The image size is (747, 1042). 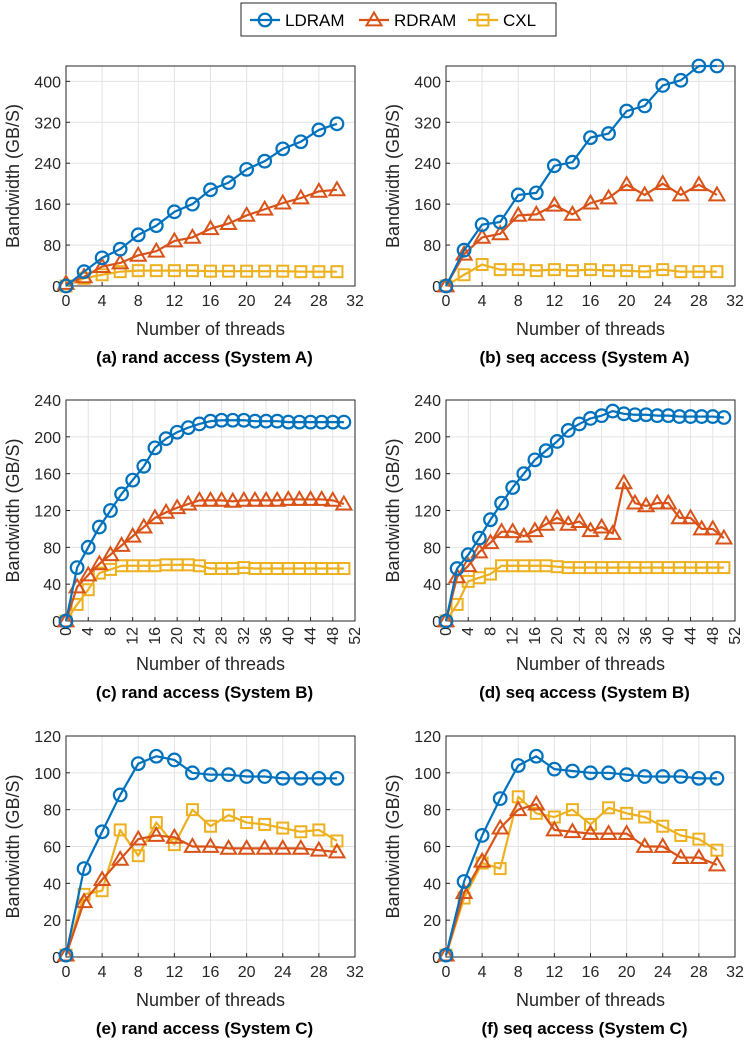 I want to click on legend-label-ldram: LDRAM, so click(x=315, y=20).